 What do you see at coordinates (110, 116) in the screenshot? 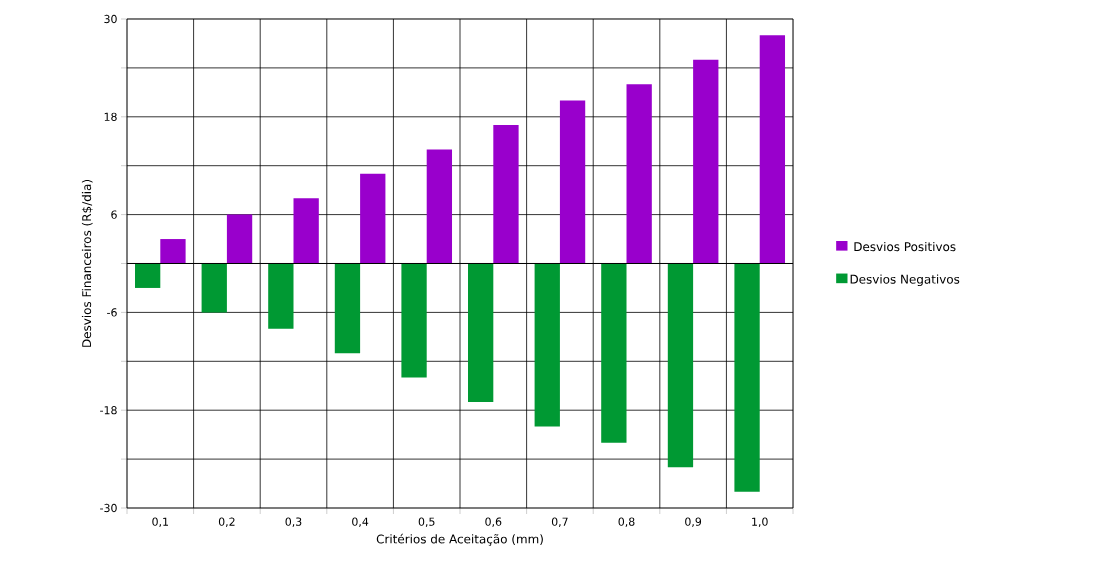
I see `y-tick-label: 18` at bounding box center [110, 116].